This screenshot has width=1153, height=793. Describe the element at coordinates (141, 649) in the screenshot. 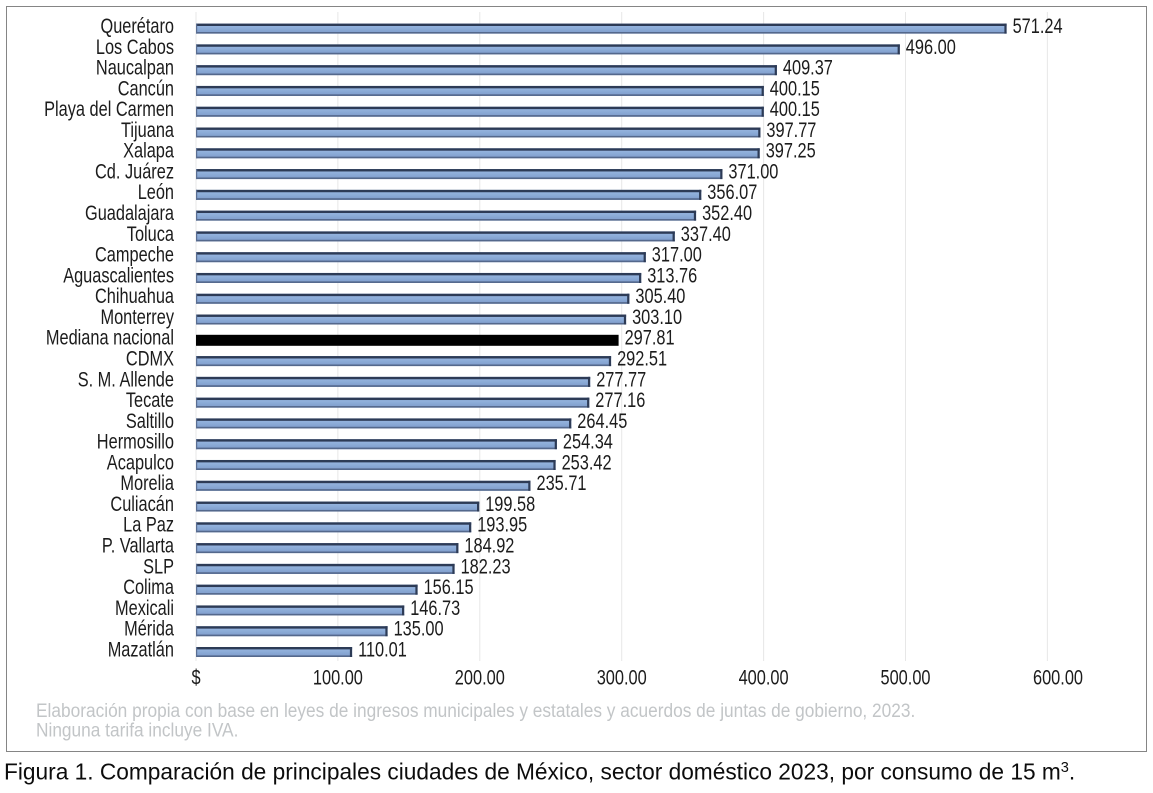

I see `svg-text: Mazatlán` at that location.